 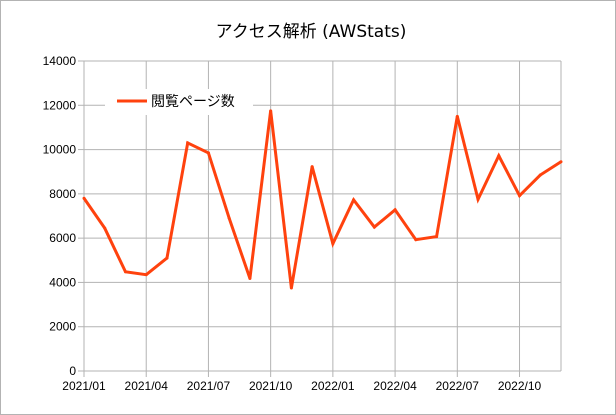 What do you see at coordinates (62, 238) in the screenshot?
I see `y-tick-label: 6000` at bounding box center [62, 238].